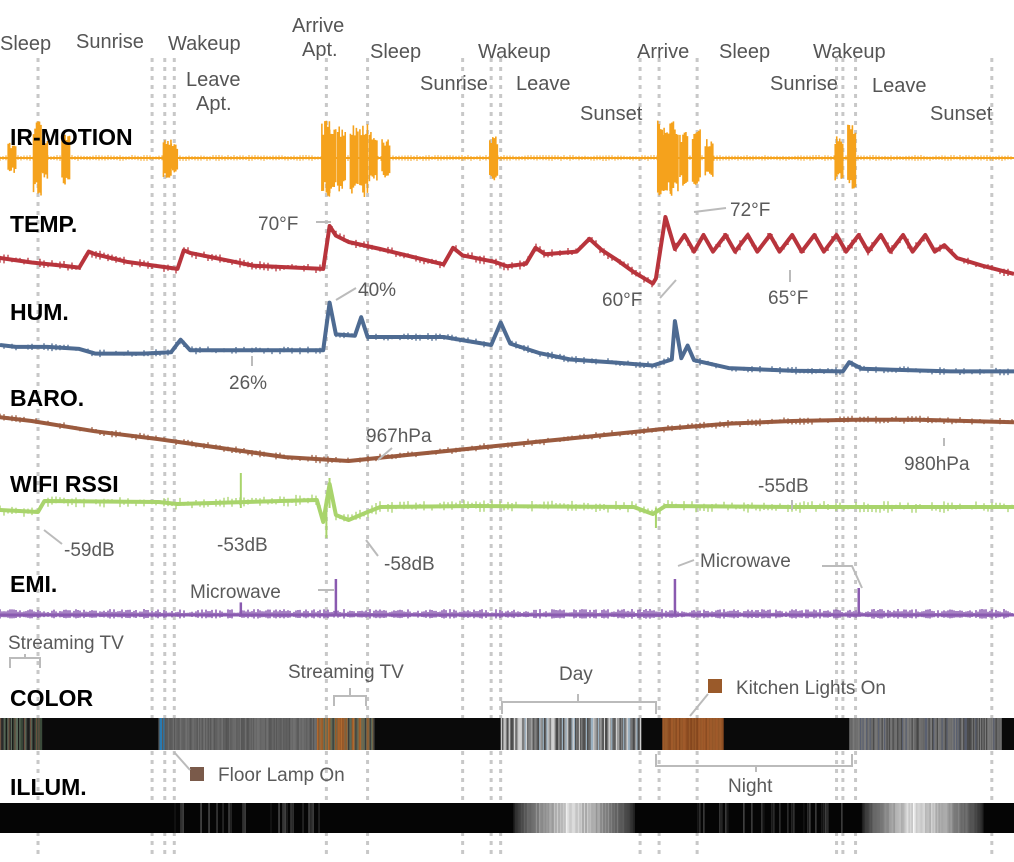 This screenshot has height=862, width=1014. I want to click on barometer-noise, so click(506, 438).